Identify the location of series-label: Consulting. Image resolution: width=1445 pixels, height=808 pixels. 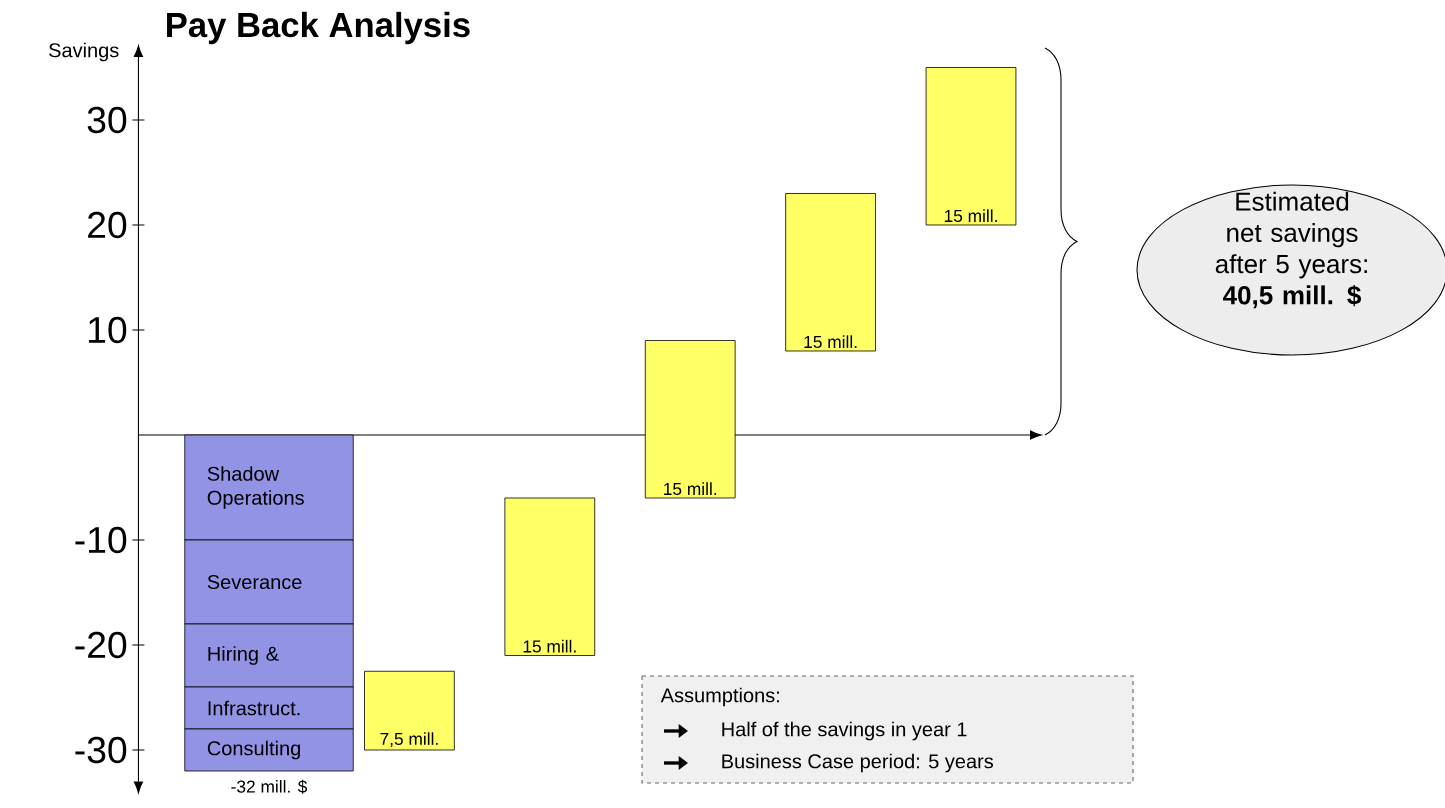
(253, 750).